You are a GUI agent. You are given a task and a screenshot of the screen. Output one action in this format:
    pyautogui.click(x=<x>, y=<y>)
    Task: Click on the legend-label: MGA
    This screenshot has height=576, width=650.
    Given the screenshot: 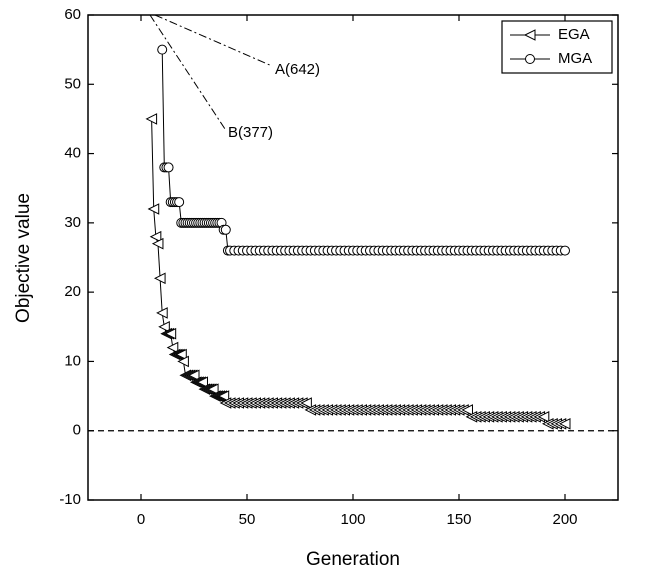 What is the action you would take?
    pyautogui.click(x=575, y=58)
    